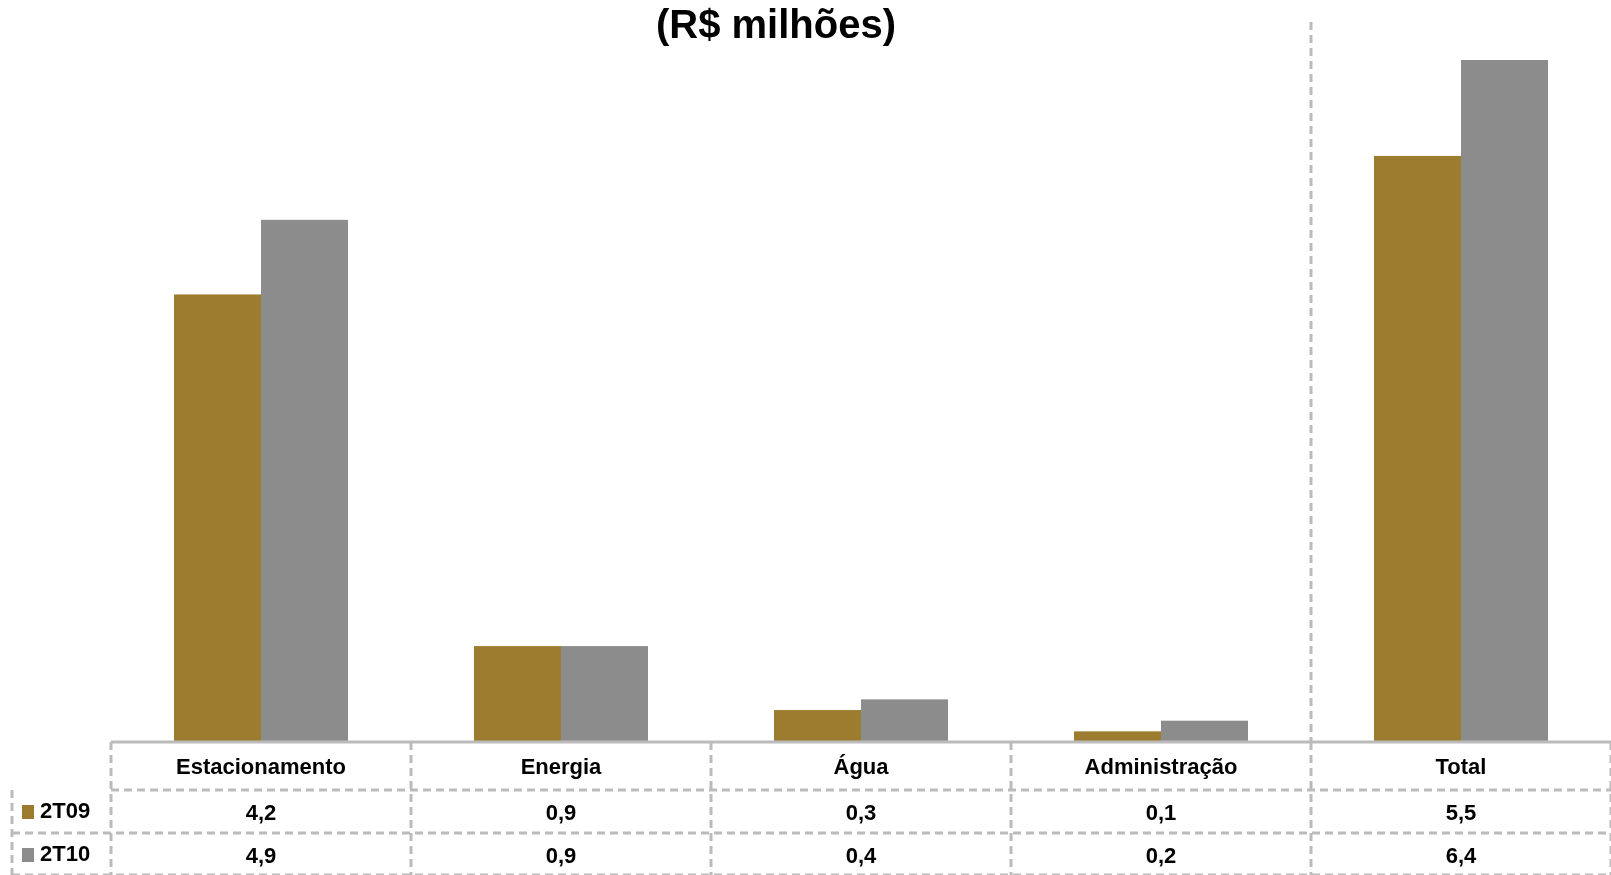 The image size is (1611, 875). What do you see at coordinates (1461, 766) in the screenshot?
I see `x-tick-label: Total` at bounding box center [1461, 766].